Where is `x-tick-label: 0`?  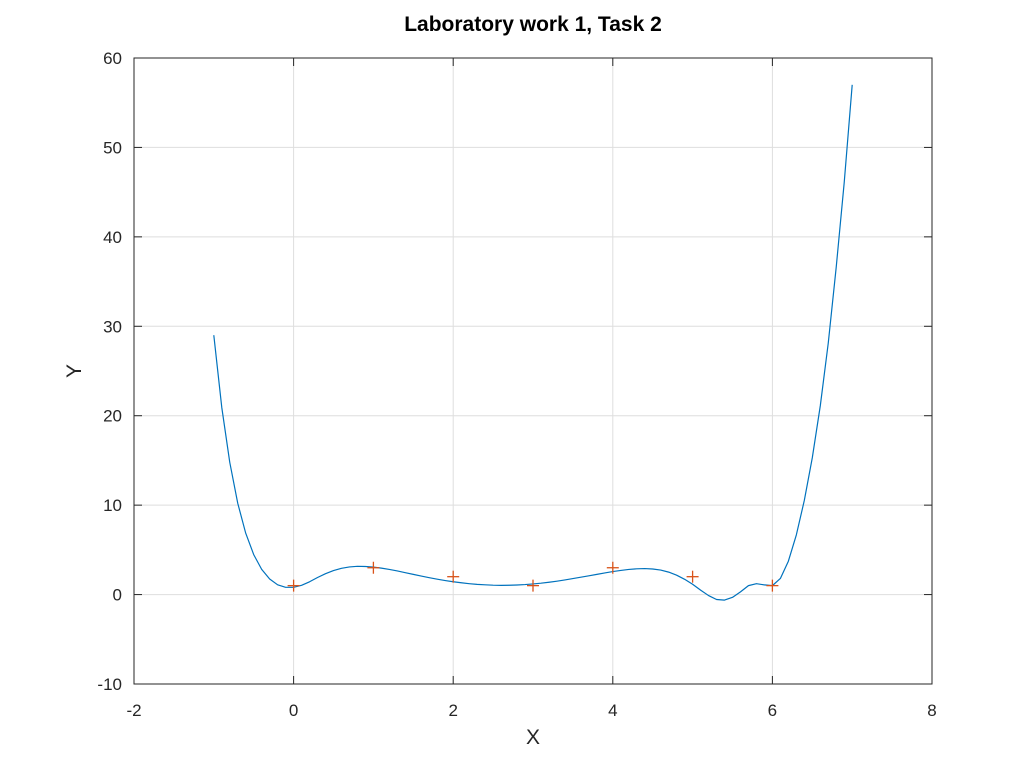 x-tick-label: 0 is located at coordinates (293, 710).